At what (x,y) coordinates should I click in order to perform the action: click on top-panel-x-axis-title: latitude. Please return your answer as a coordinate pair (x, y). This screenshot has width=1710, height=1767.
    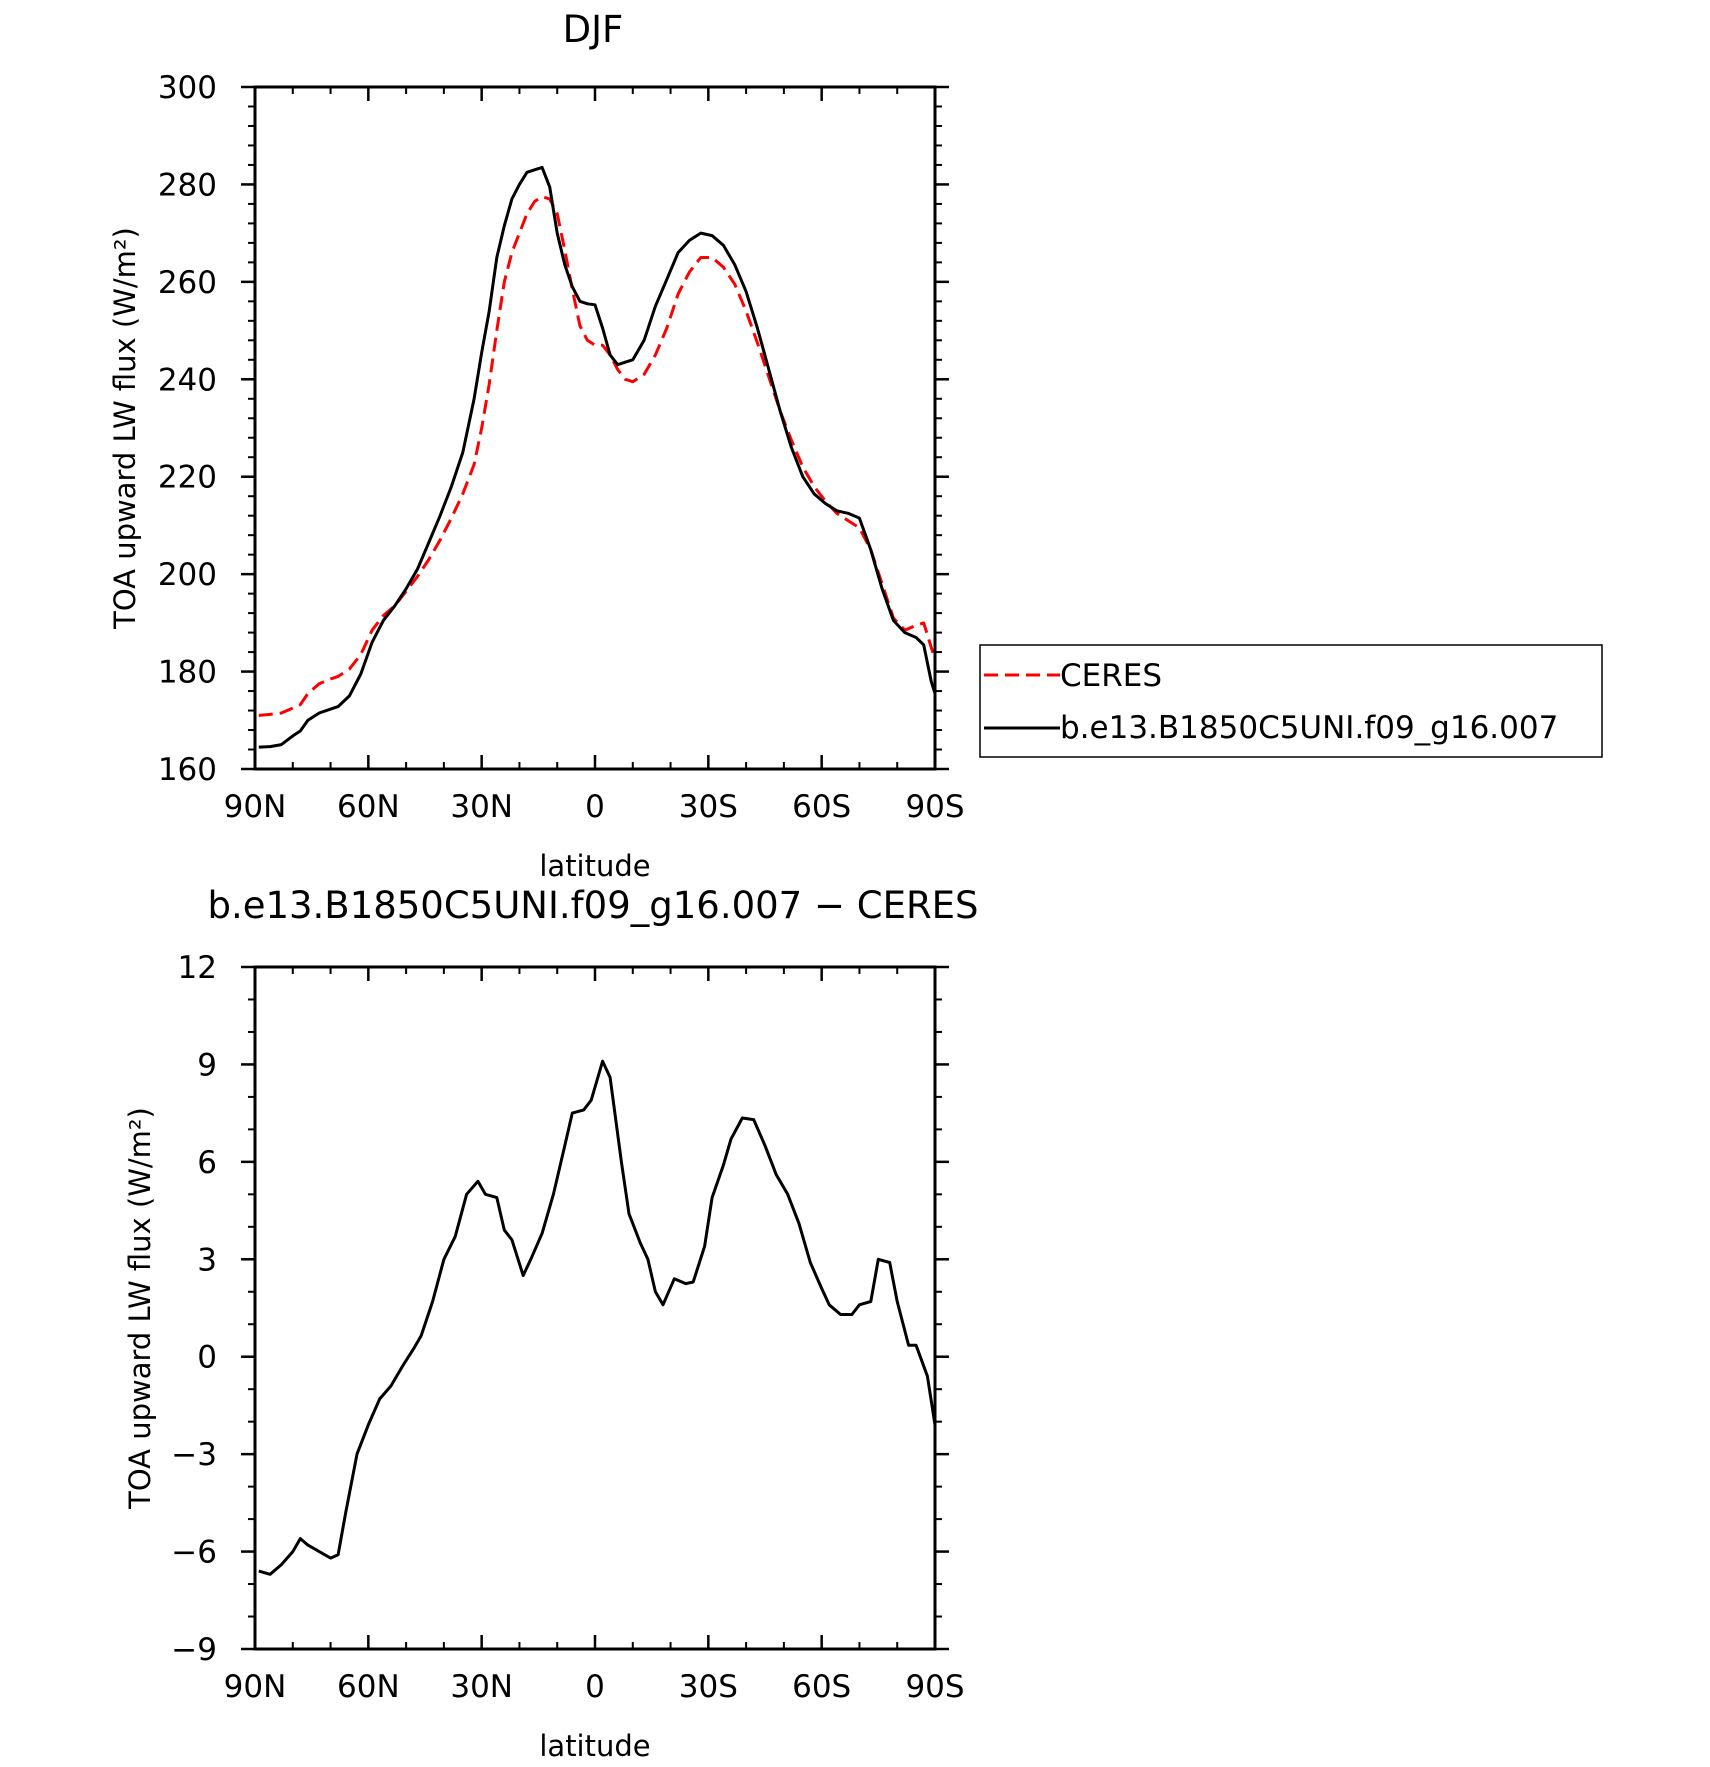
    Looking at the image, I should click on (594, 866).